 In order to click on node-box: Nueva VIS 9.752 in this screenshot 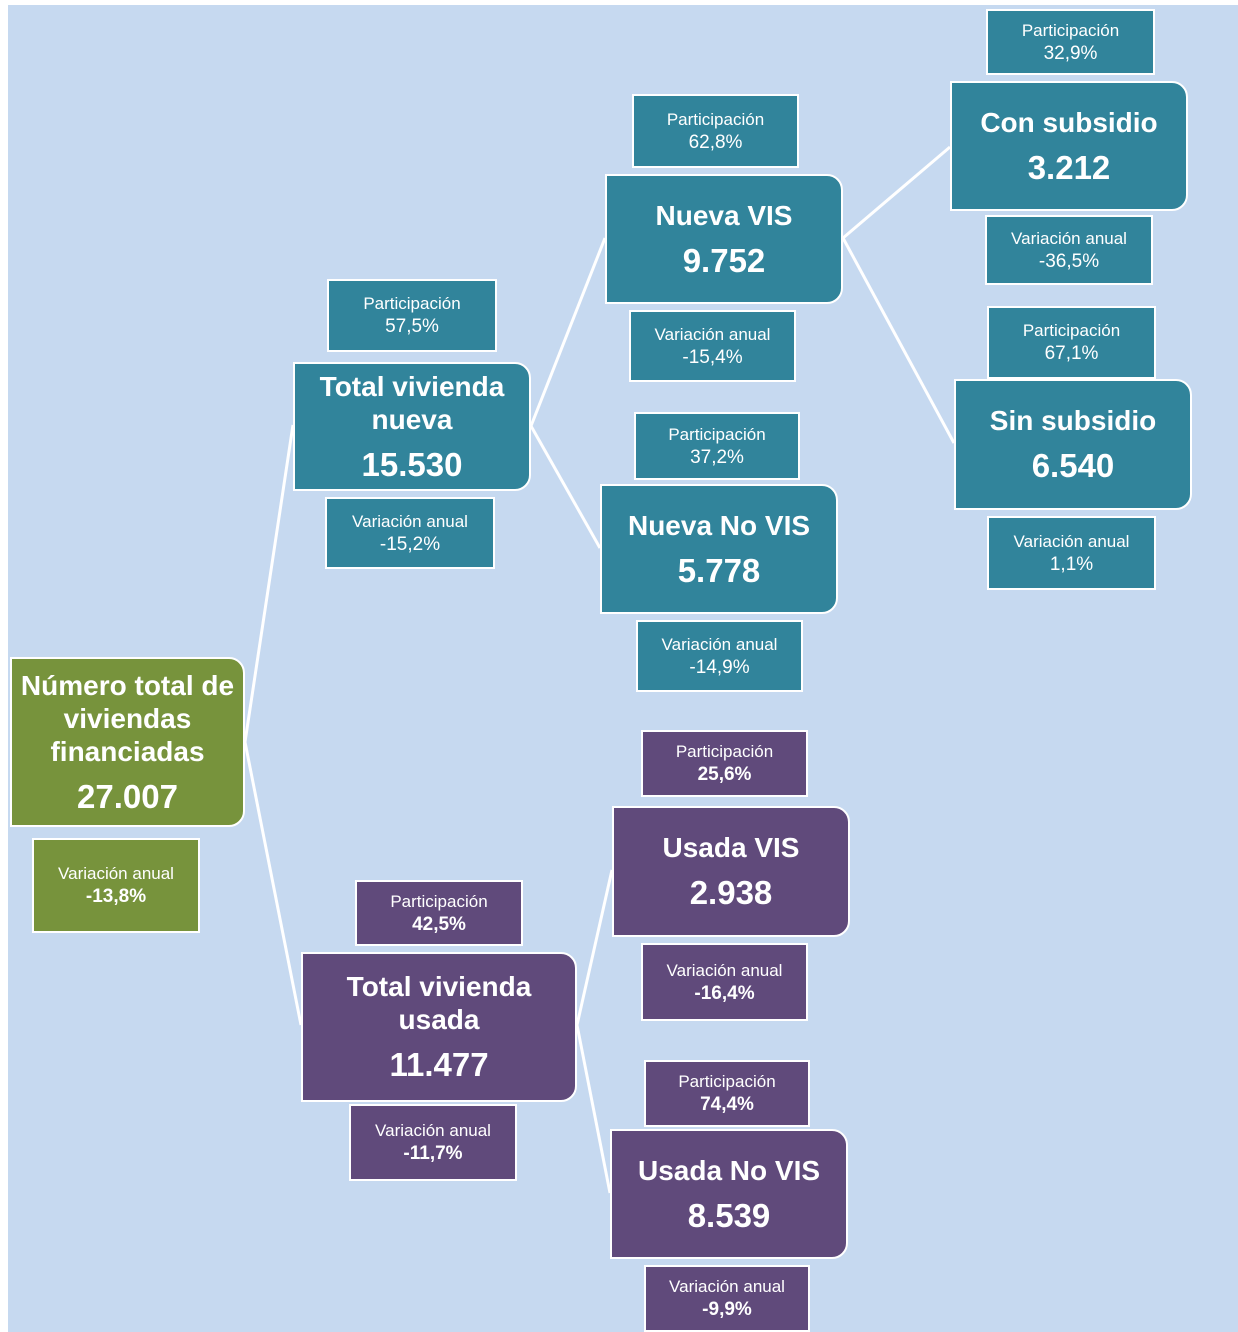, I will do `click(724, 239)`.